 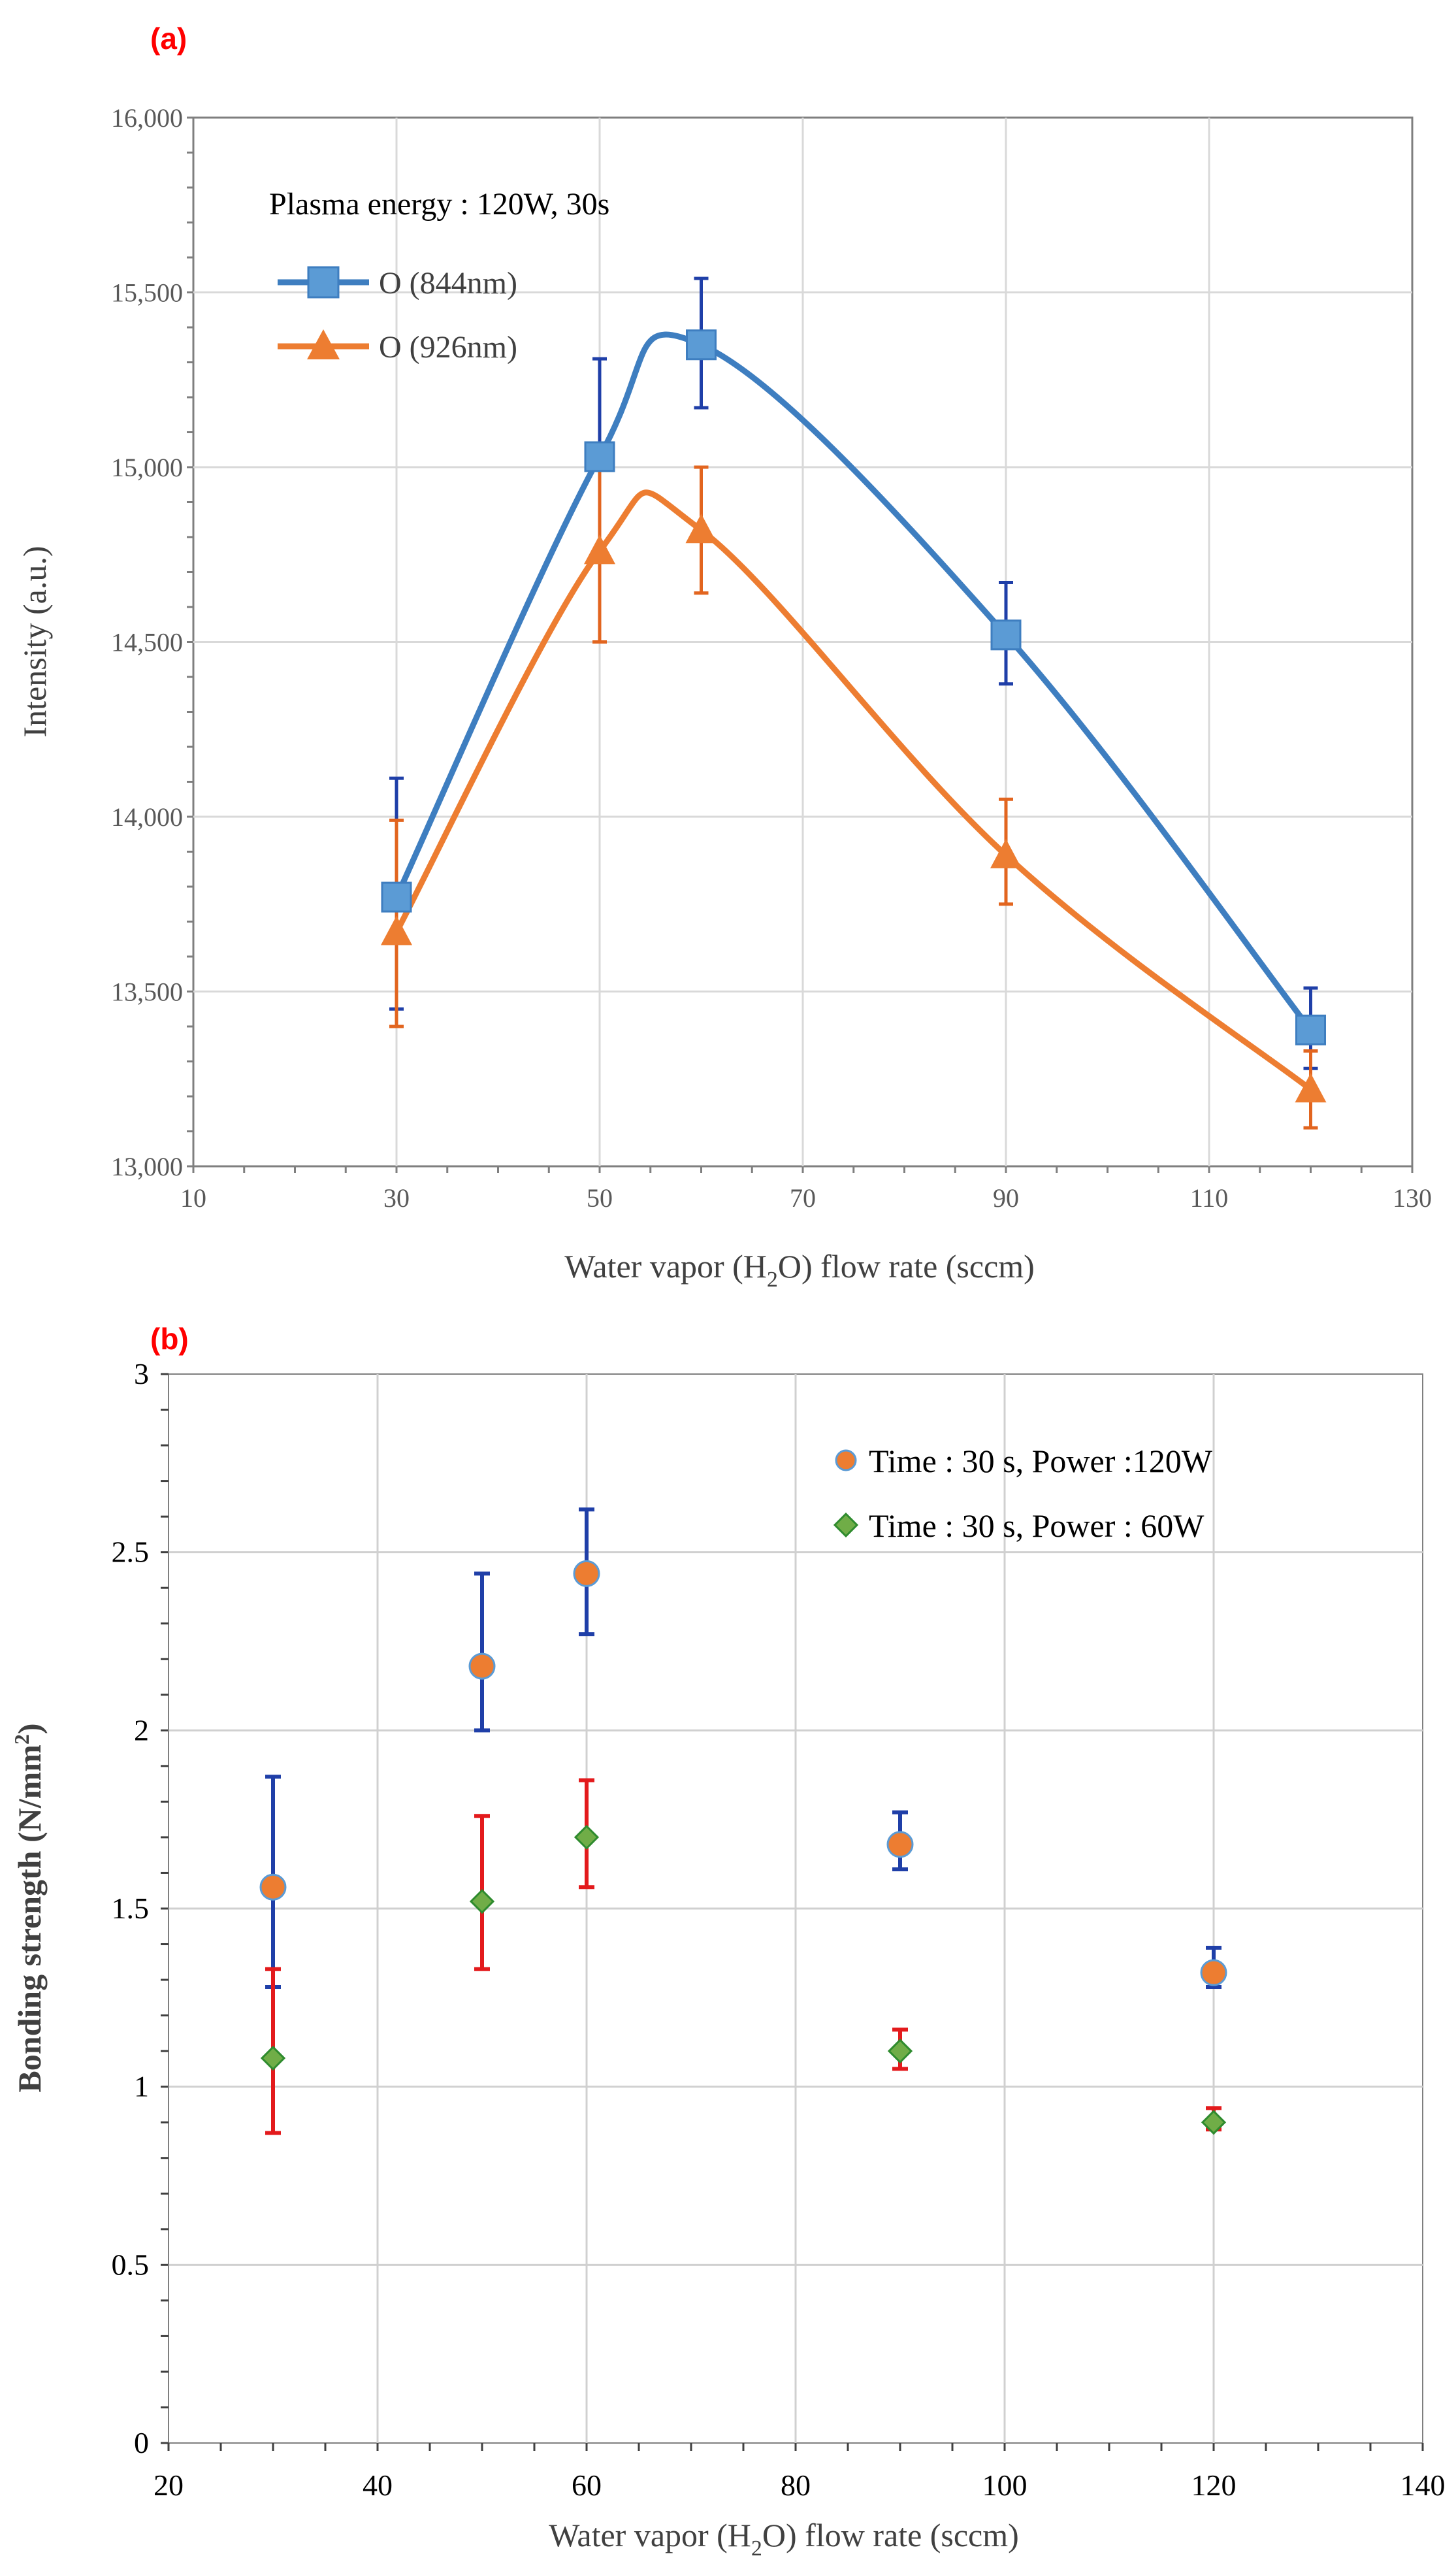 I want to click on x-tick-label-140: 140, so click(x=1423, y=2485).